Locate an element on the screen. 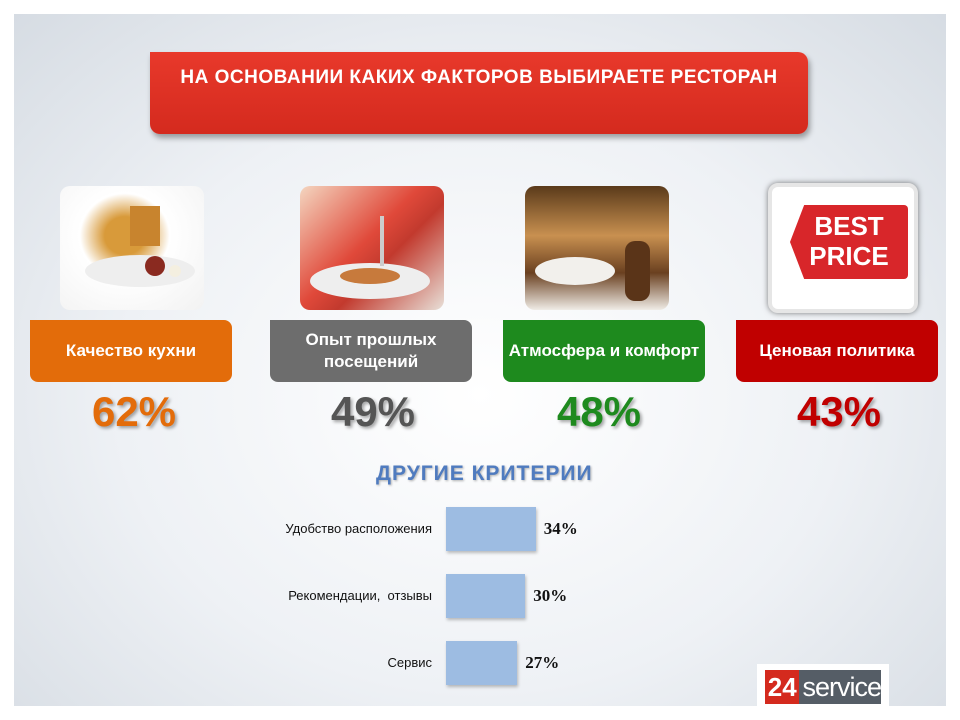 Image resolution: width=960 pixels, height=720 pixels. bar-value-label: 30% is located at coordinates (550, 595).